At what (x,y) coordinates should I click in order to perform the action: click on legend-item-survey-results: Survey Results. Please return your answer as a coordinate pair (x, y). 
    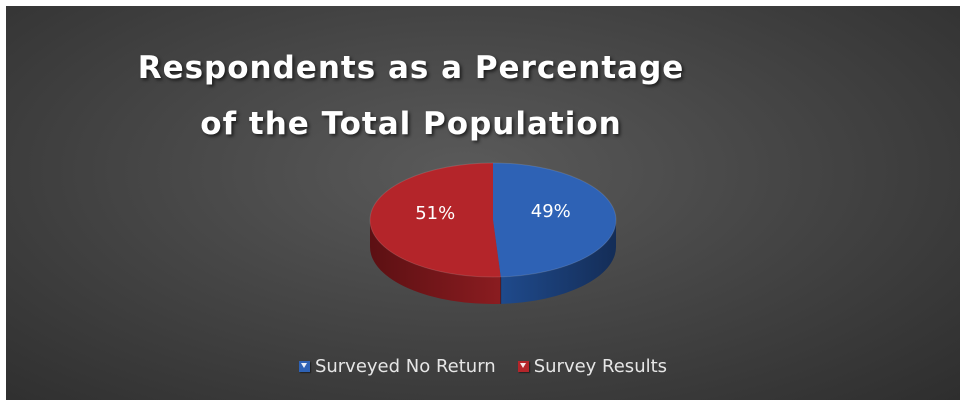
    Looking at the image, I should click on (592, 366).